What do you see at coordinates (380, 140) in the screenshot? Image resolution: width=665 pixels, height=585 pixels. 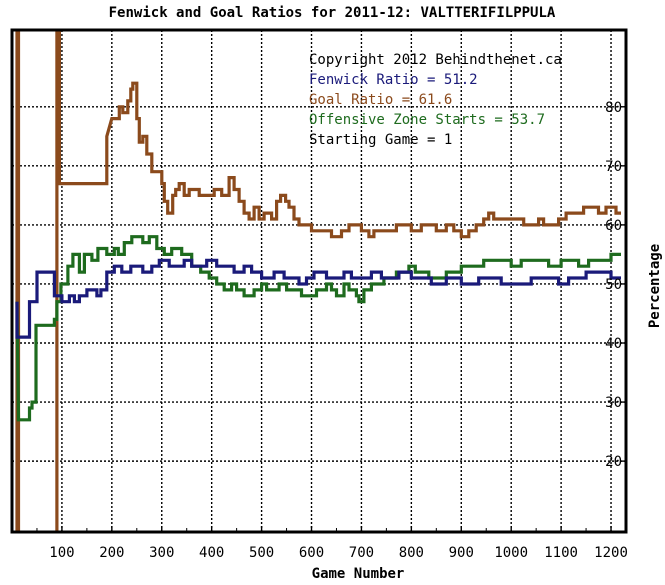 I see `annotation-line: Starting Game = 1` at bounding box center [380, 140].